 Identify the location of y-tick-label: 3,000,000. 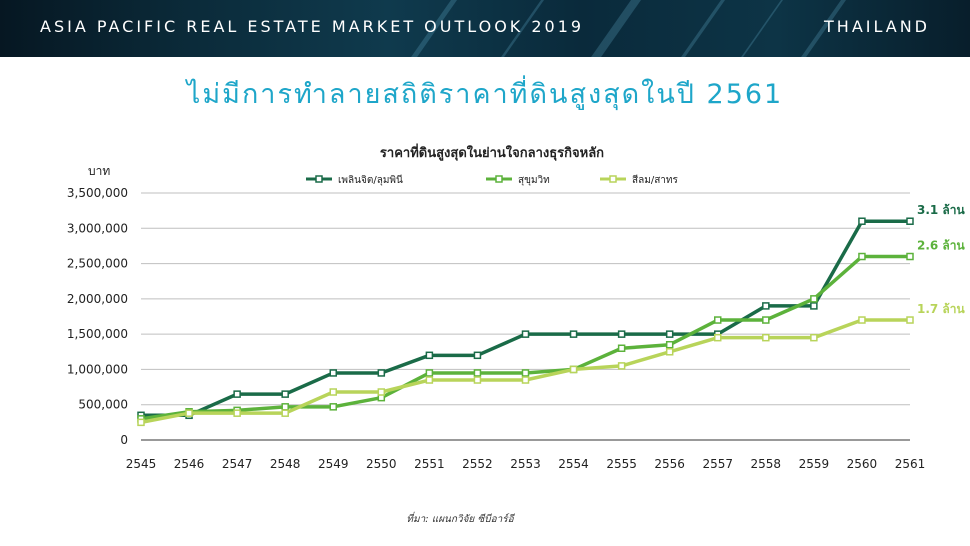
(97, 228).